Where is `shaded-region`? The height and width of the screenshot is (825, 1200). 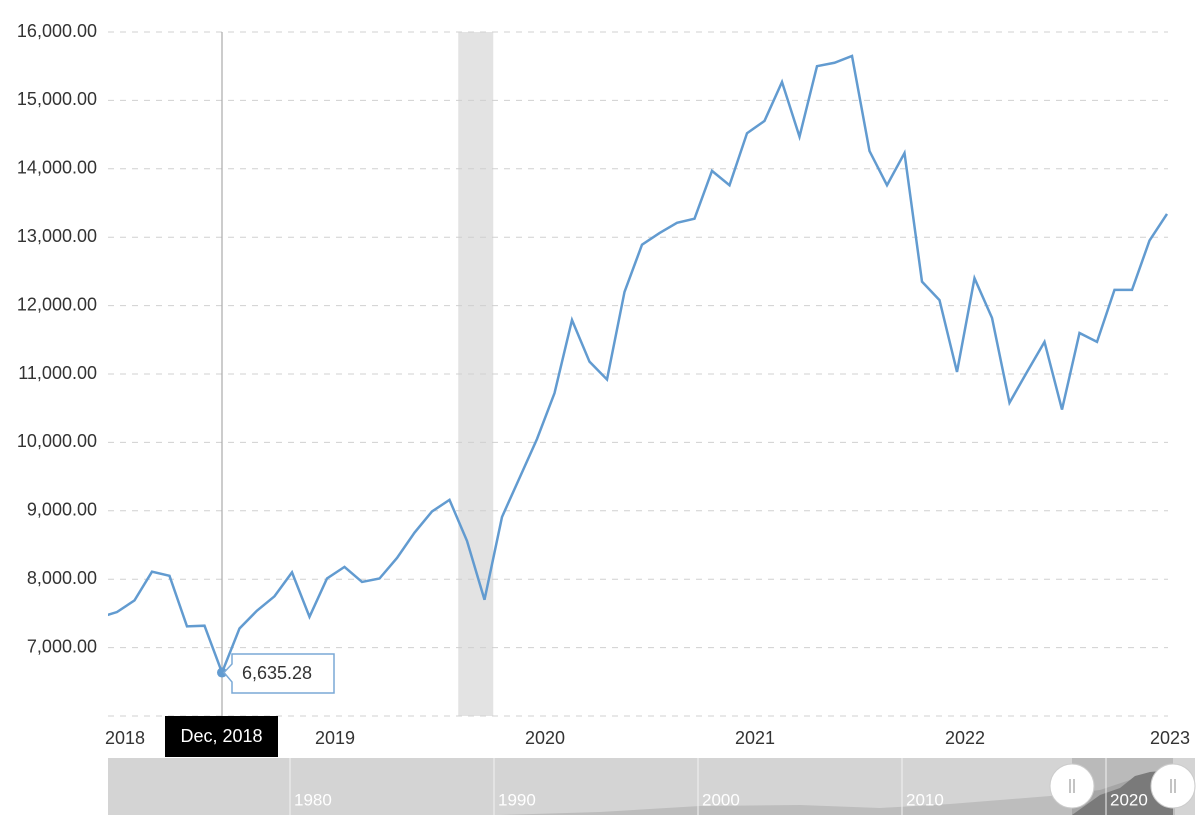 shaded-region is located at coordinates (476, 374).